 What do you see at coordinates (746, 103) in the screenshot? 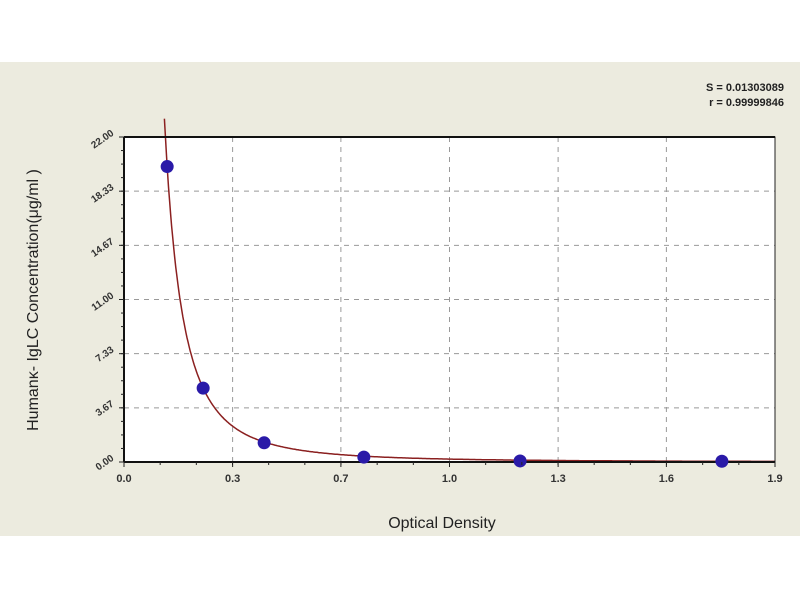
I see `fit-stat-r: r = 0.99999846` at bounding box center [746, 103].